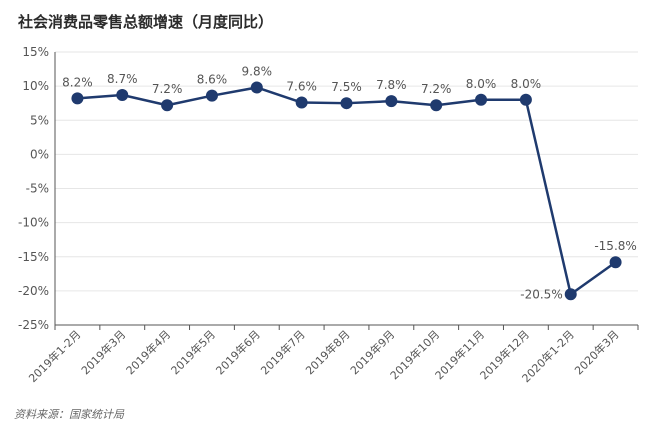  Describe the element at coordinates (69, 414) in the screenshot. I see `source-note: 资料来源：国家统计局` at that location.